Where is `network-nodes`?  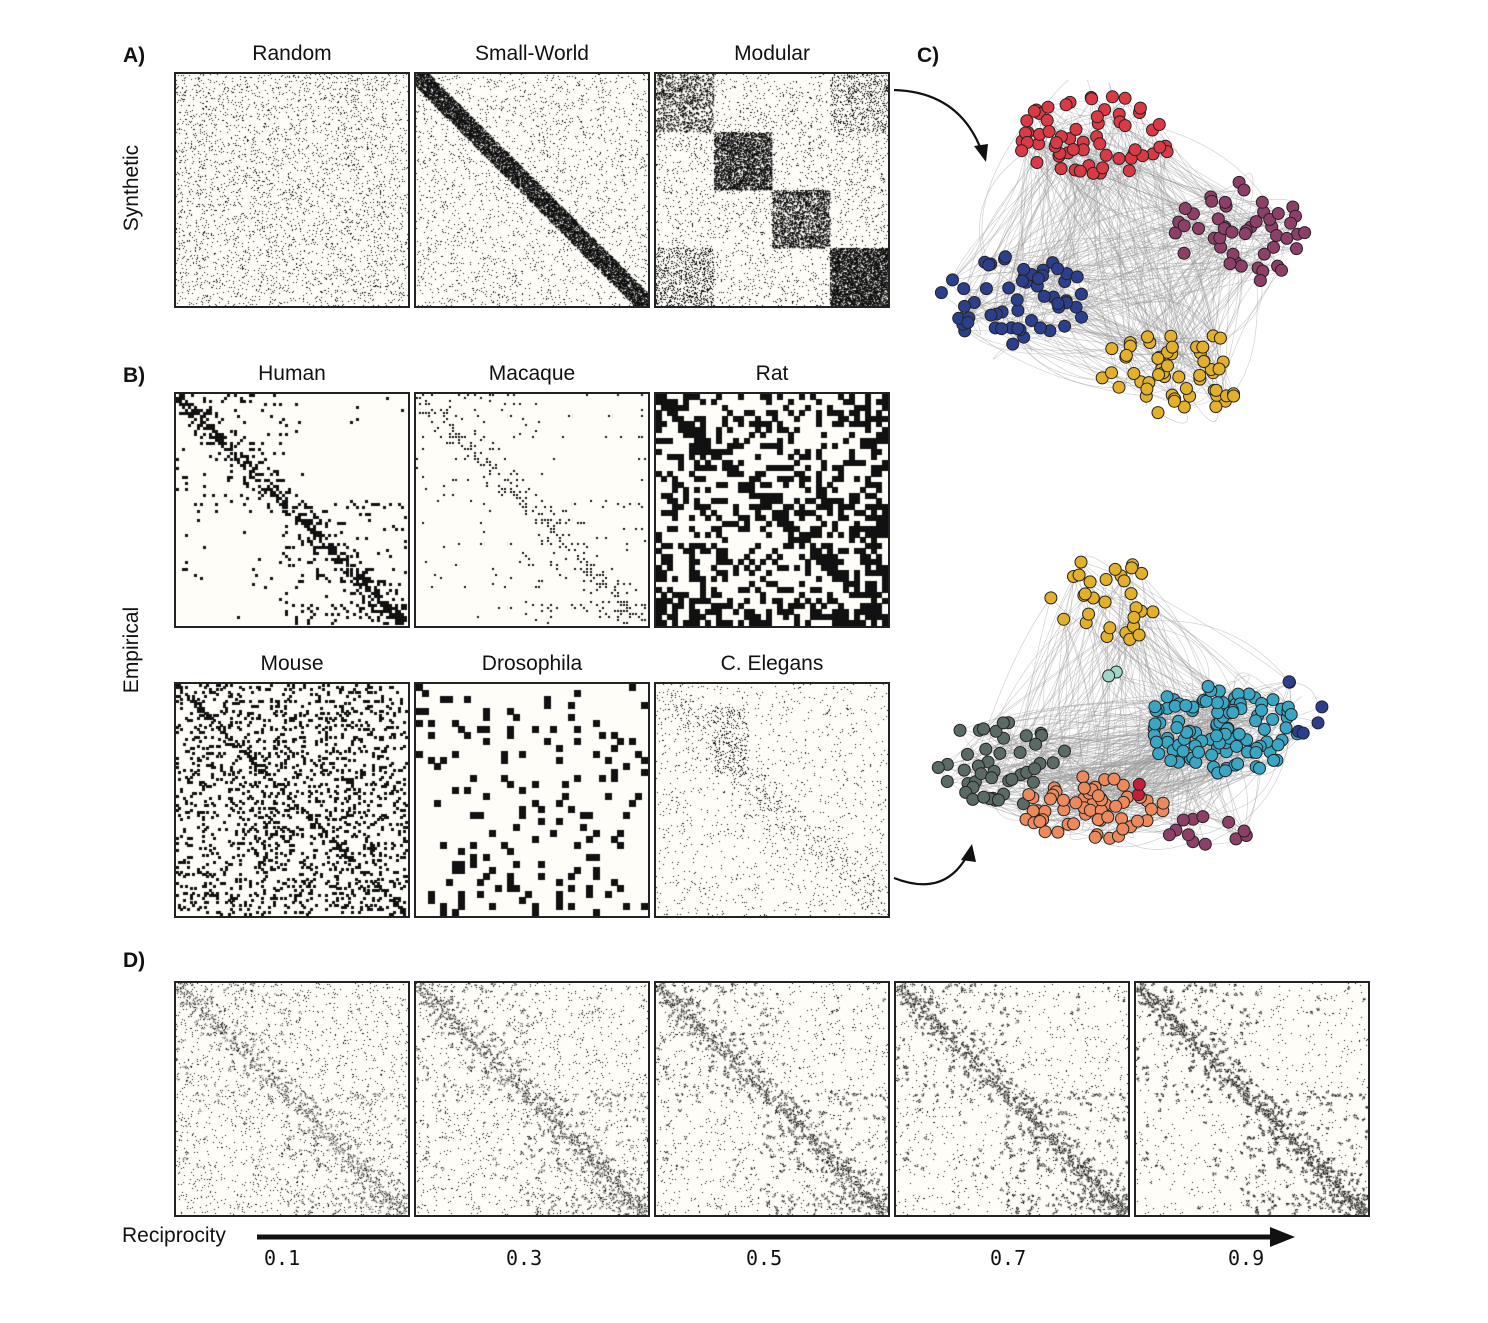 network-nodes is located at coordinates (1130, 703).